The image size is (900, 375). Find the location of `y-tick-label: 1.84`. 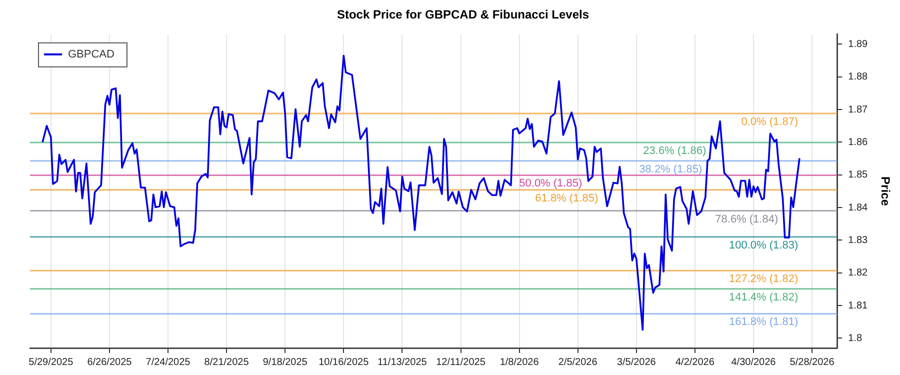

y-tick-label: 1.84 is located at coordinates (858, 208).